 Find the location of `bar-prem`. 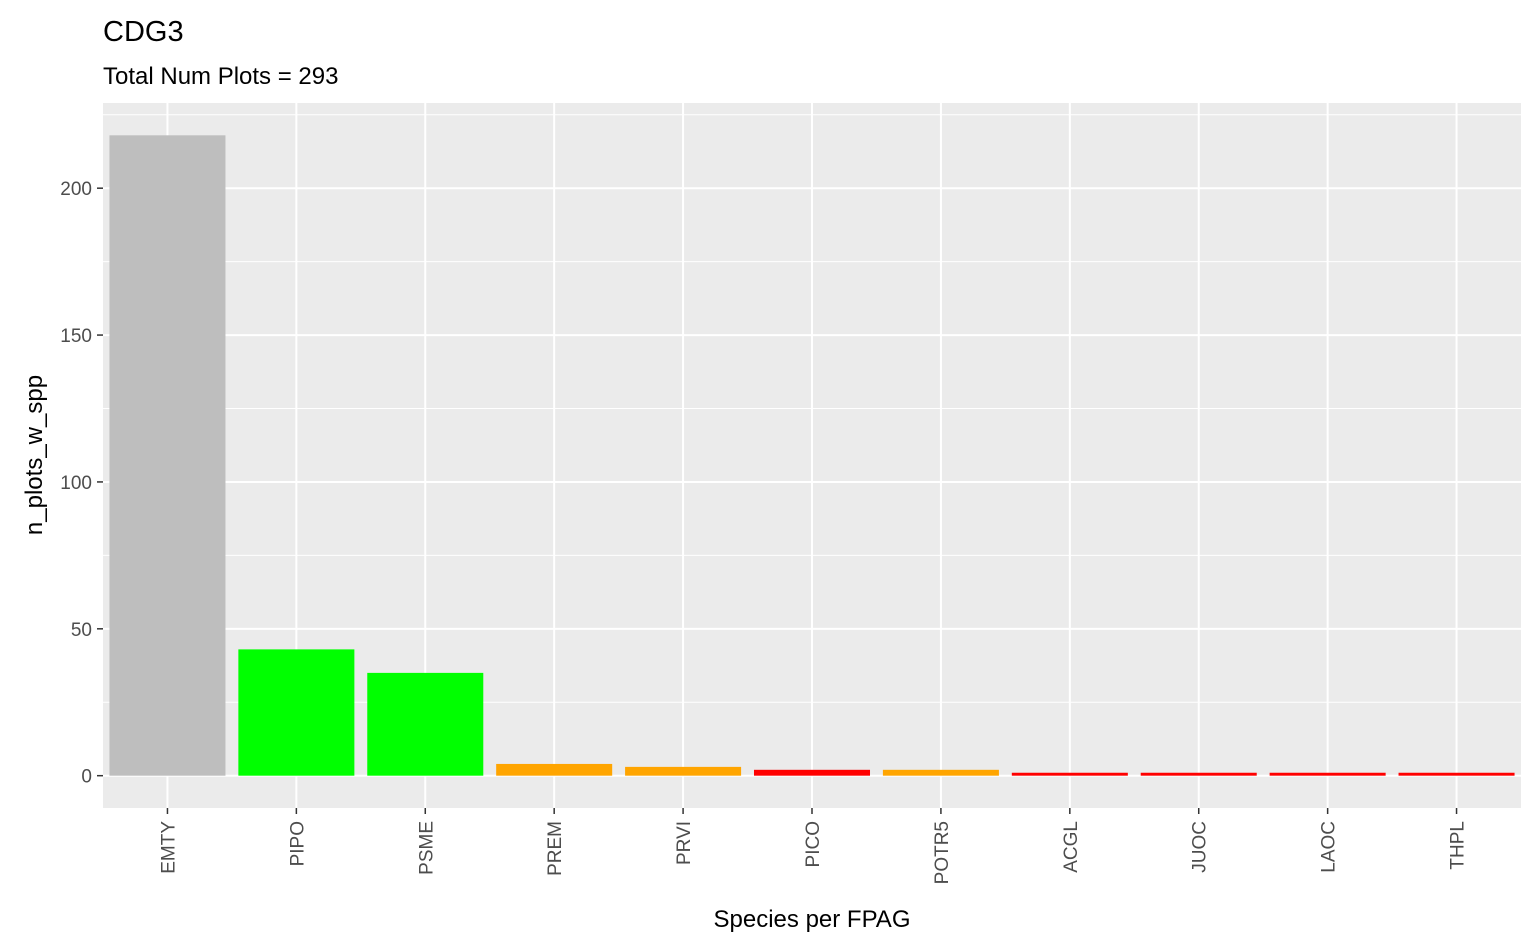

bar-prem is located at coordinates (554, 769).